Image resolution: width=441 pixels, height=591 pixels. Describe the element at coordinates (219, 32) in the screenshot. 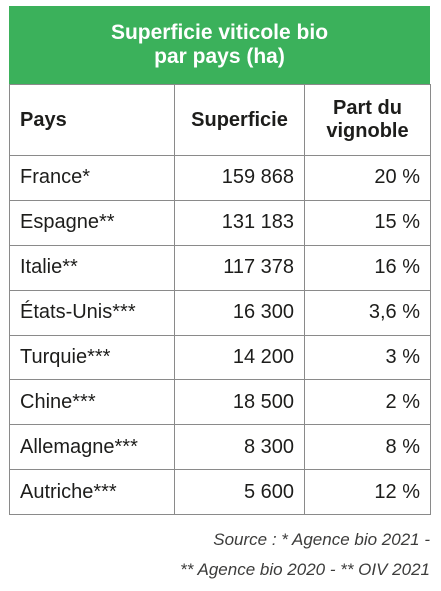

I see `table-title-line-1: Superficie viticole bio` at that location.